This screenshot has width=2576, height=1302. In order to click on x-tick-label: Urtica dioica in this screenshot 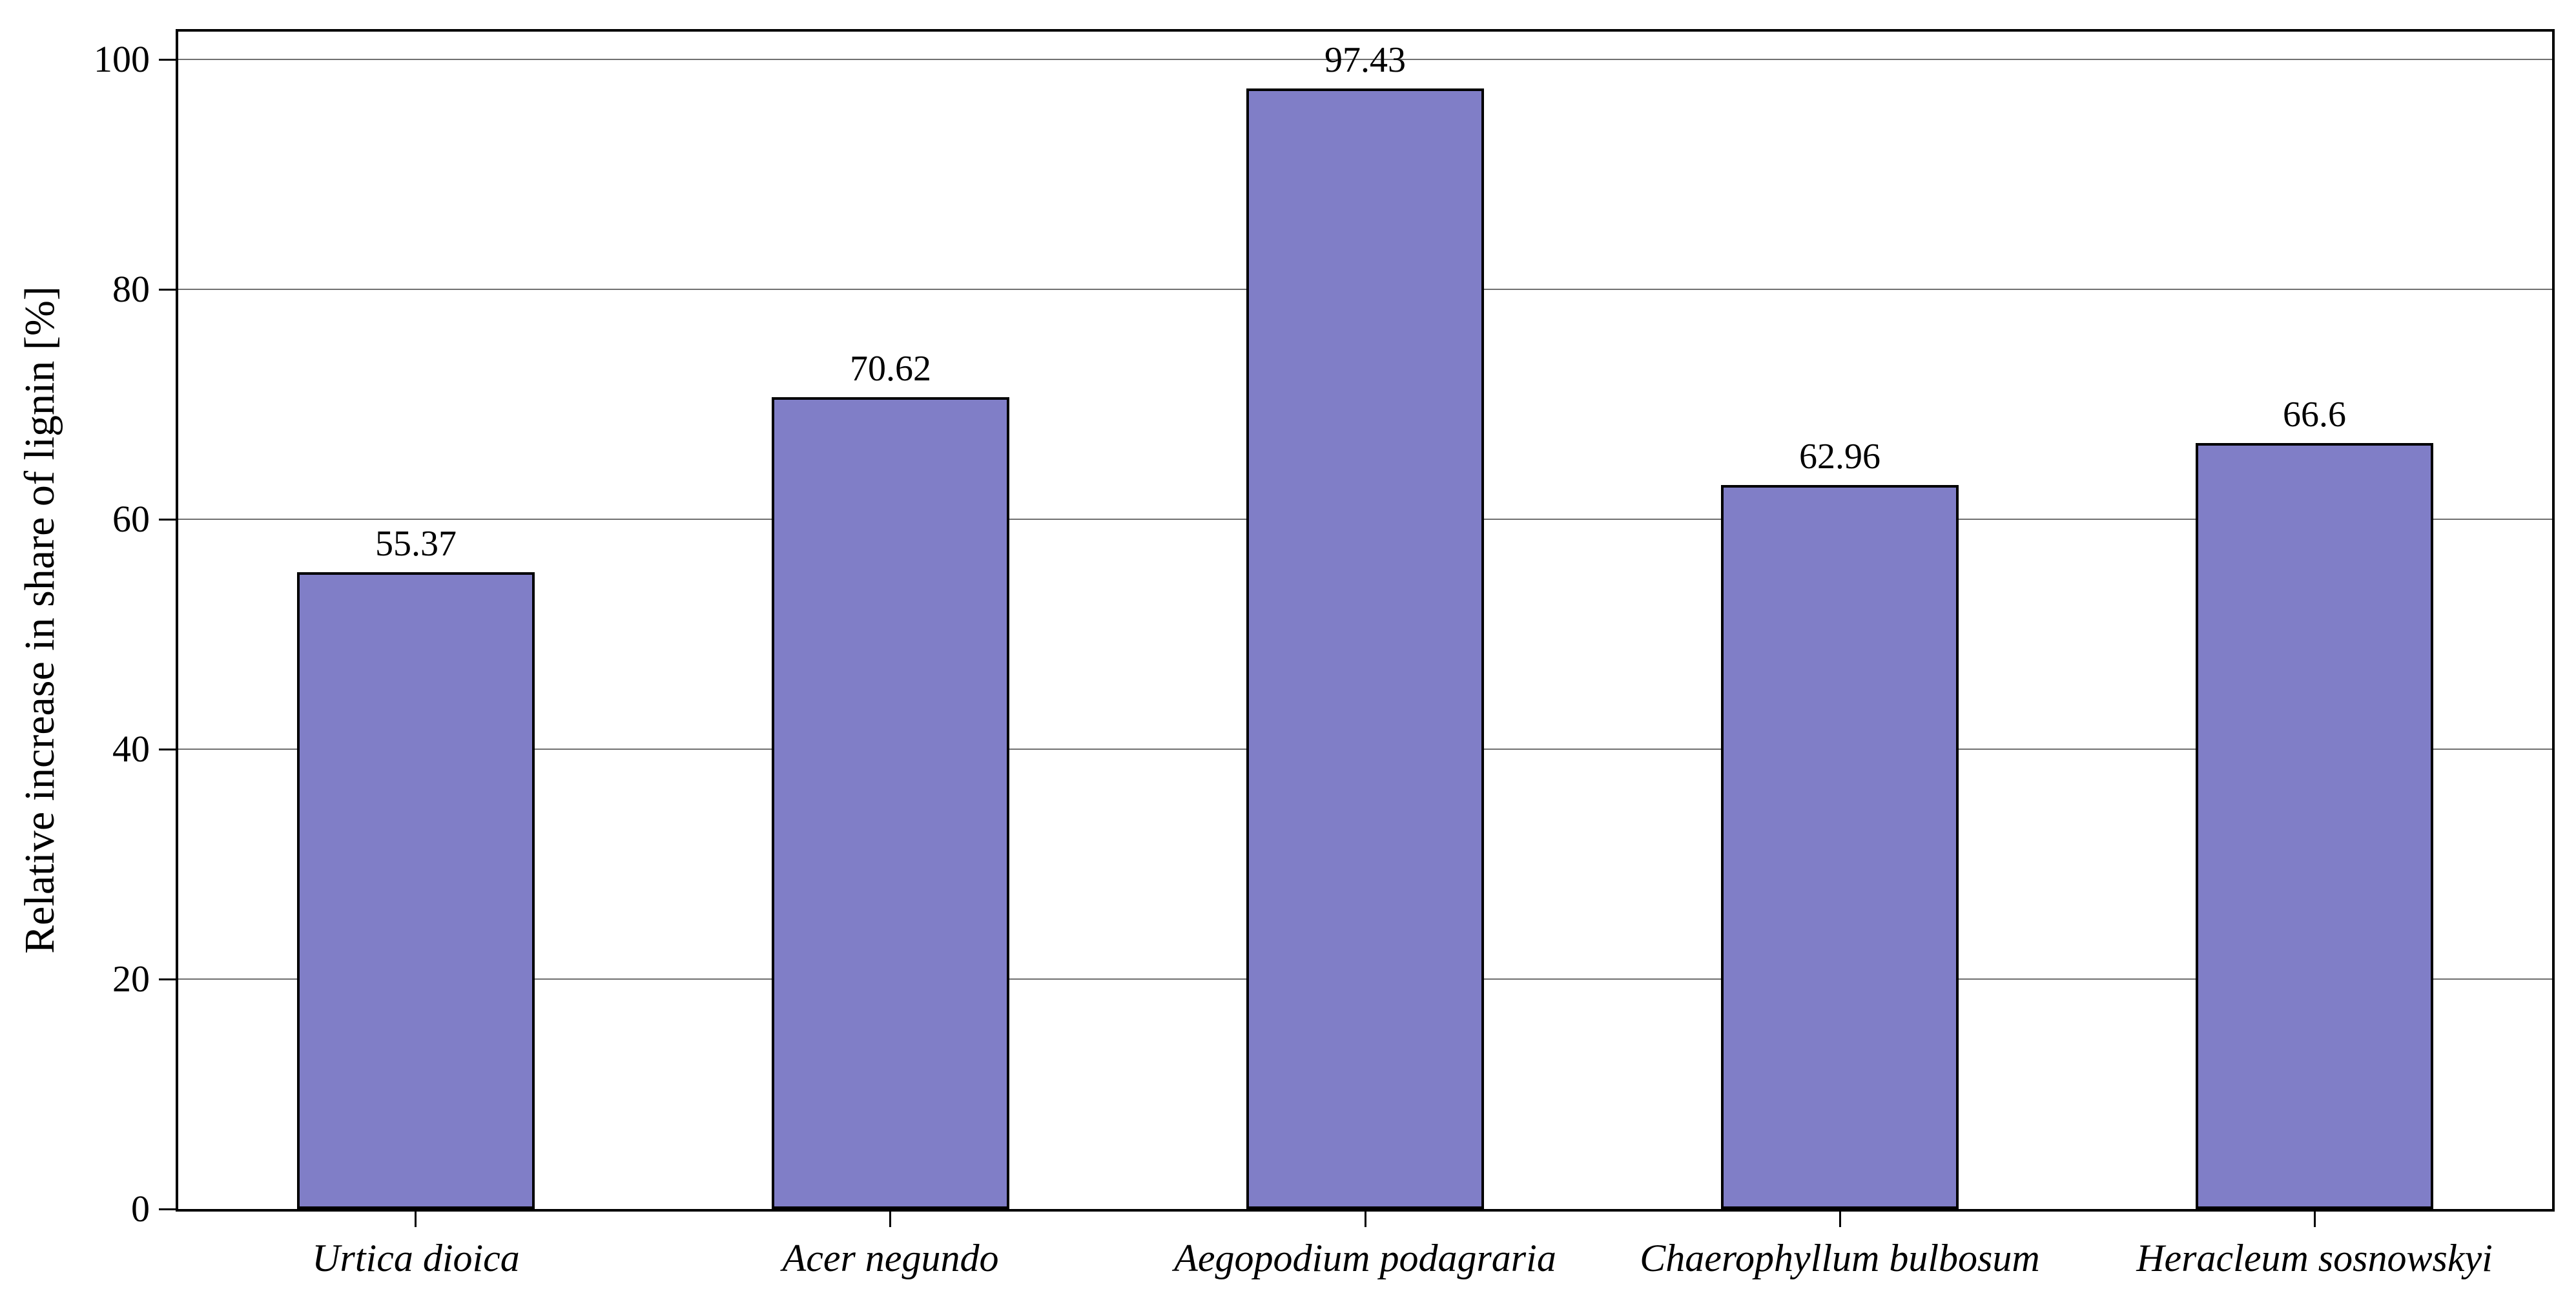, I will do `click(416, 1258)`.